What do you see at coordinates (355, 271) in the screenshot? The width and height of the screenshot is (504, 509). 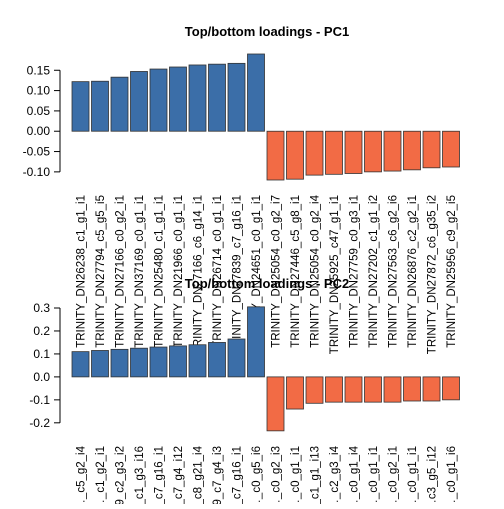 I see `x-tick-label: TRINITY_DN27759_c0_g3_i1` at bounding box center [355, 271].